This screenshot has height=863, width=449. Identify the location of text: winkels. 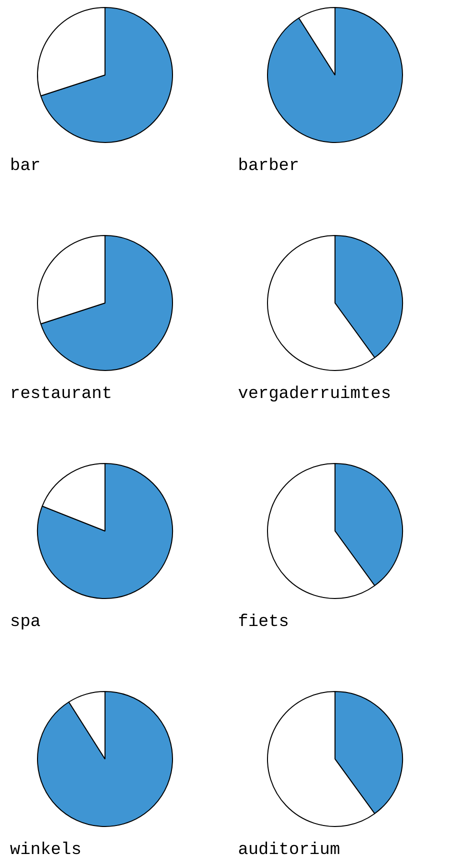
(46, 850).